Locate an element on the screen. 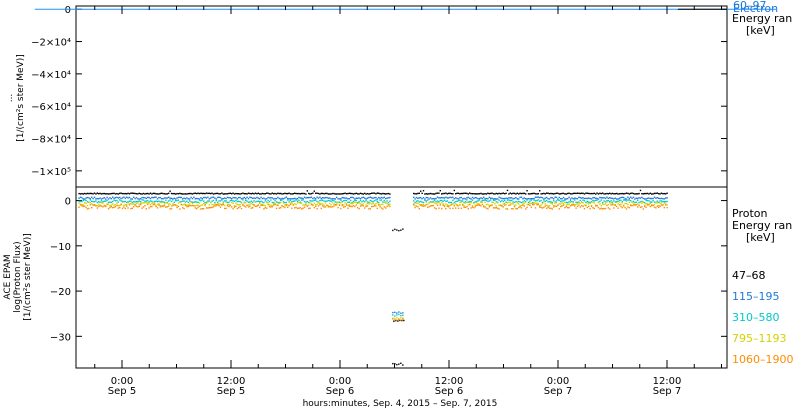 The image size is (800, 410). x-tick-label-date: Sep 5 is located at coordinates (122, 391).